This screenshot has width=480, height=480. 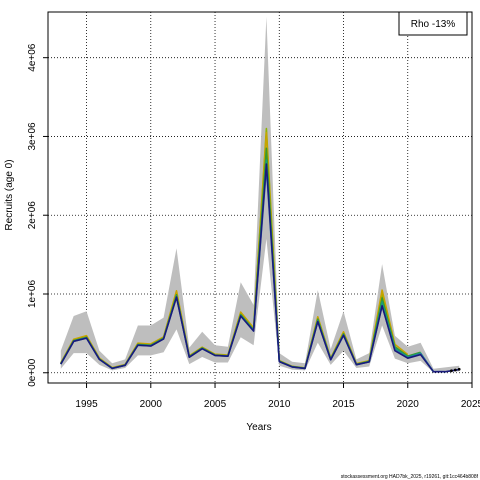 I want to click on y-tick-label: 0e+00, so click(x=32, y=372).